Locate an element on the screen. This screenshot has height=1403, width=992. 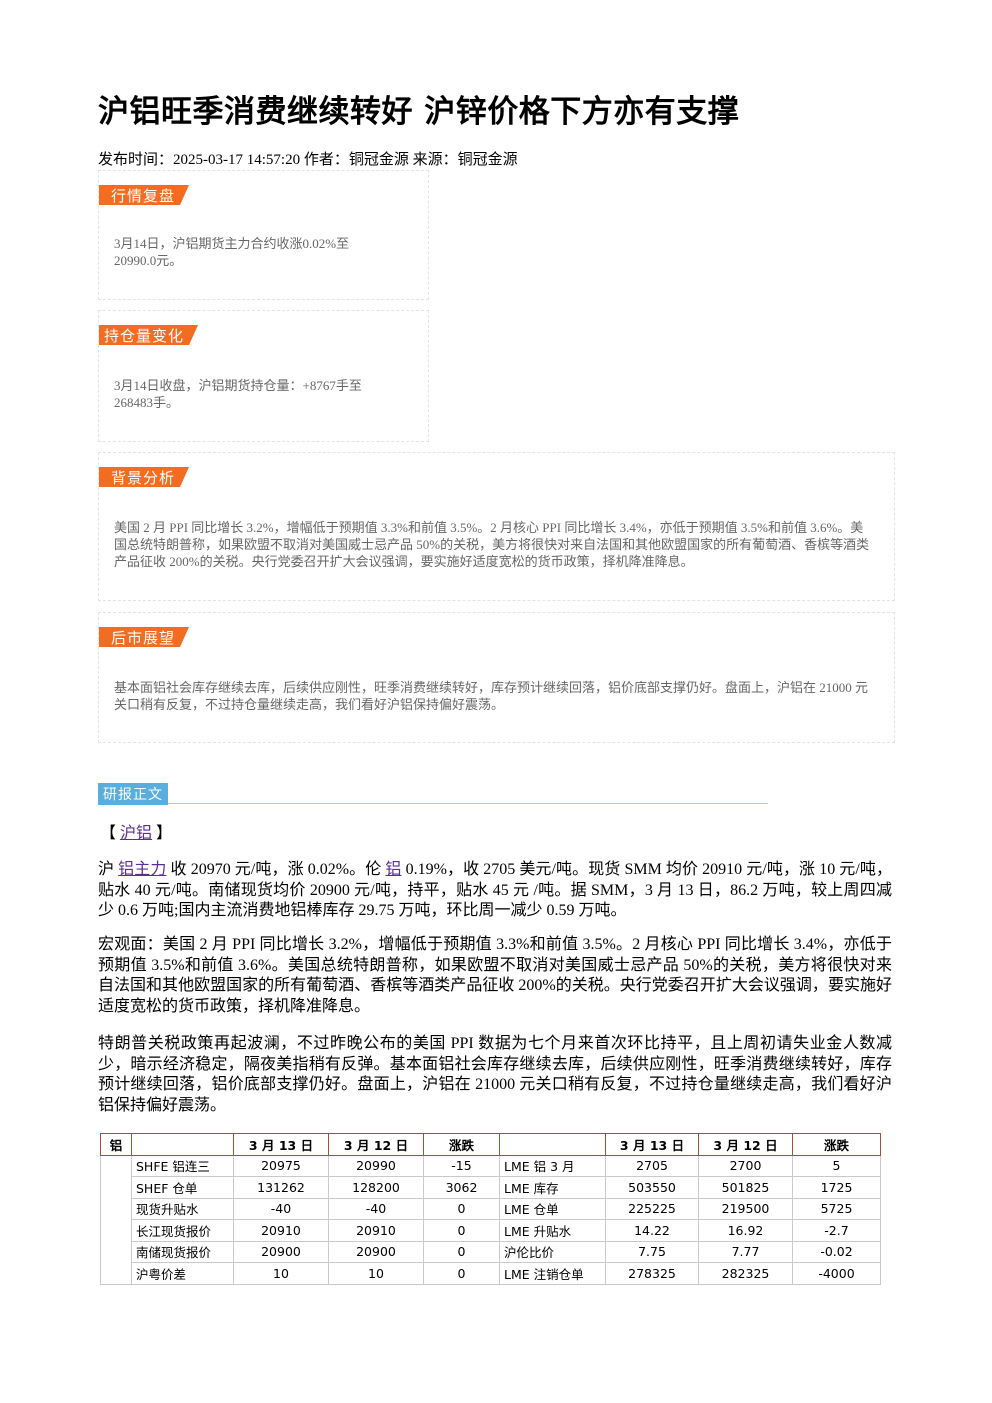
row-name: 长江现货报价 is located at coordinates (182, 1230).